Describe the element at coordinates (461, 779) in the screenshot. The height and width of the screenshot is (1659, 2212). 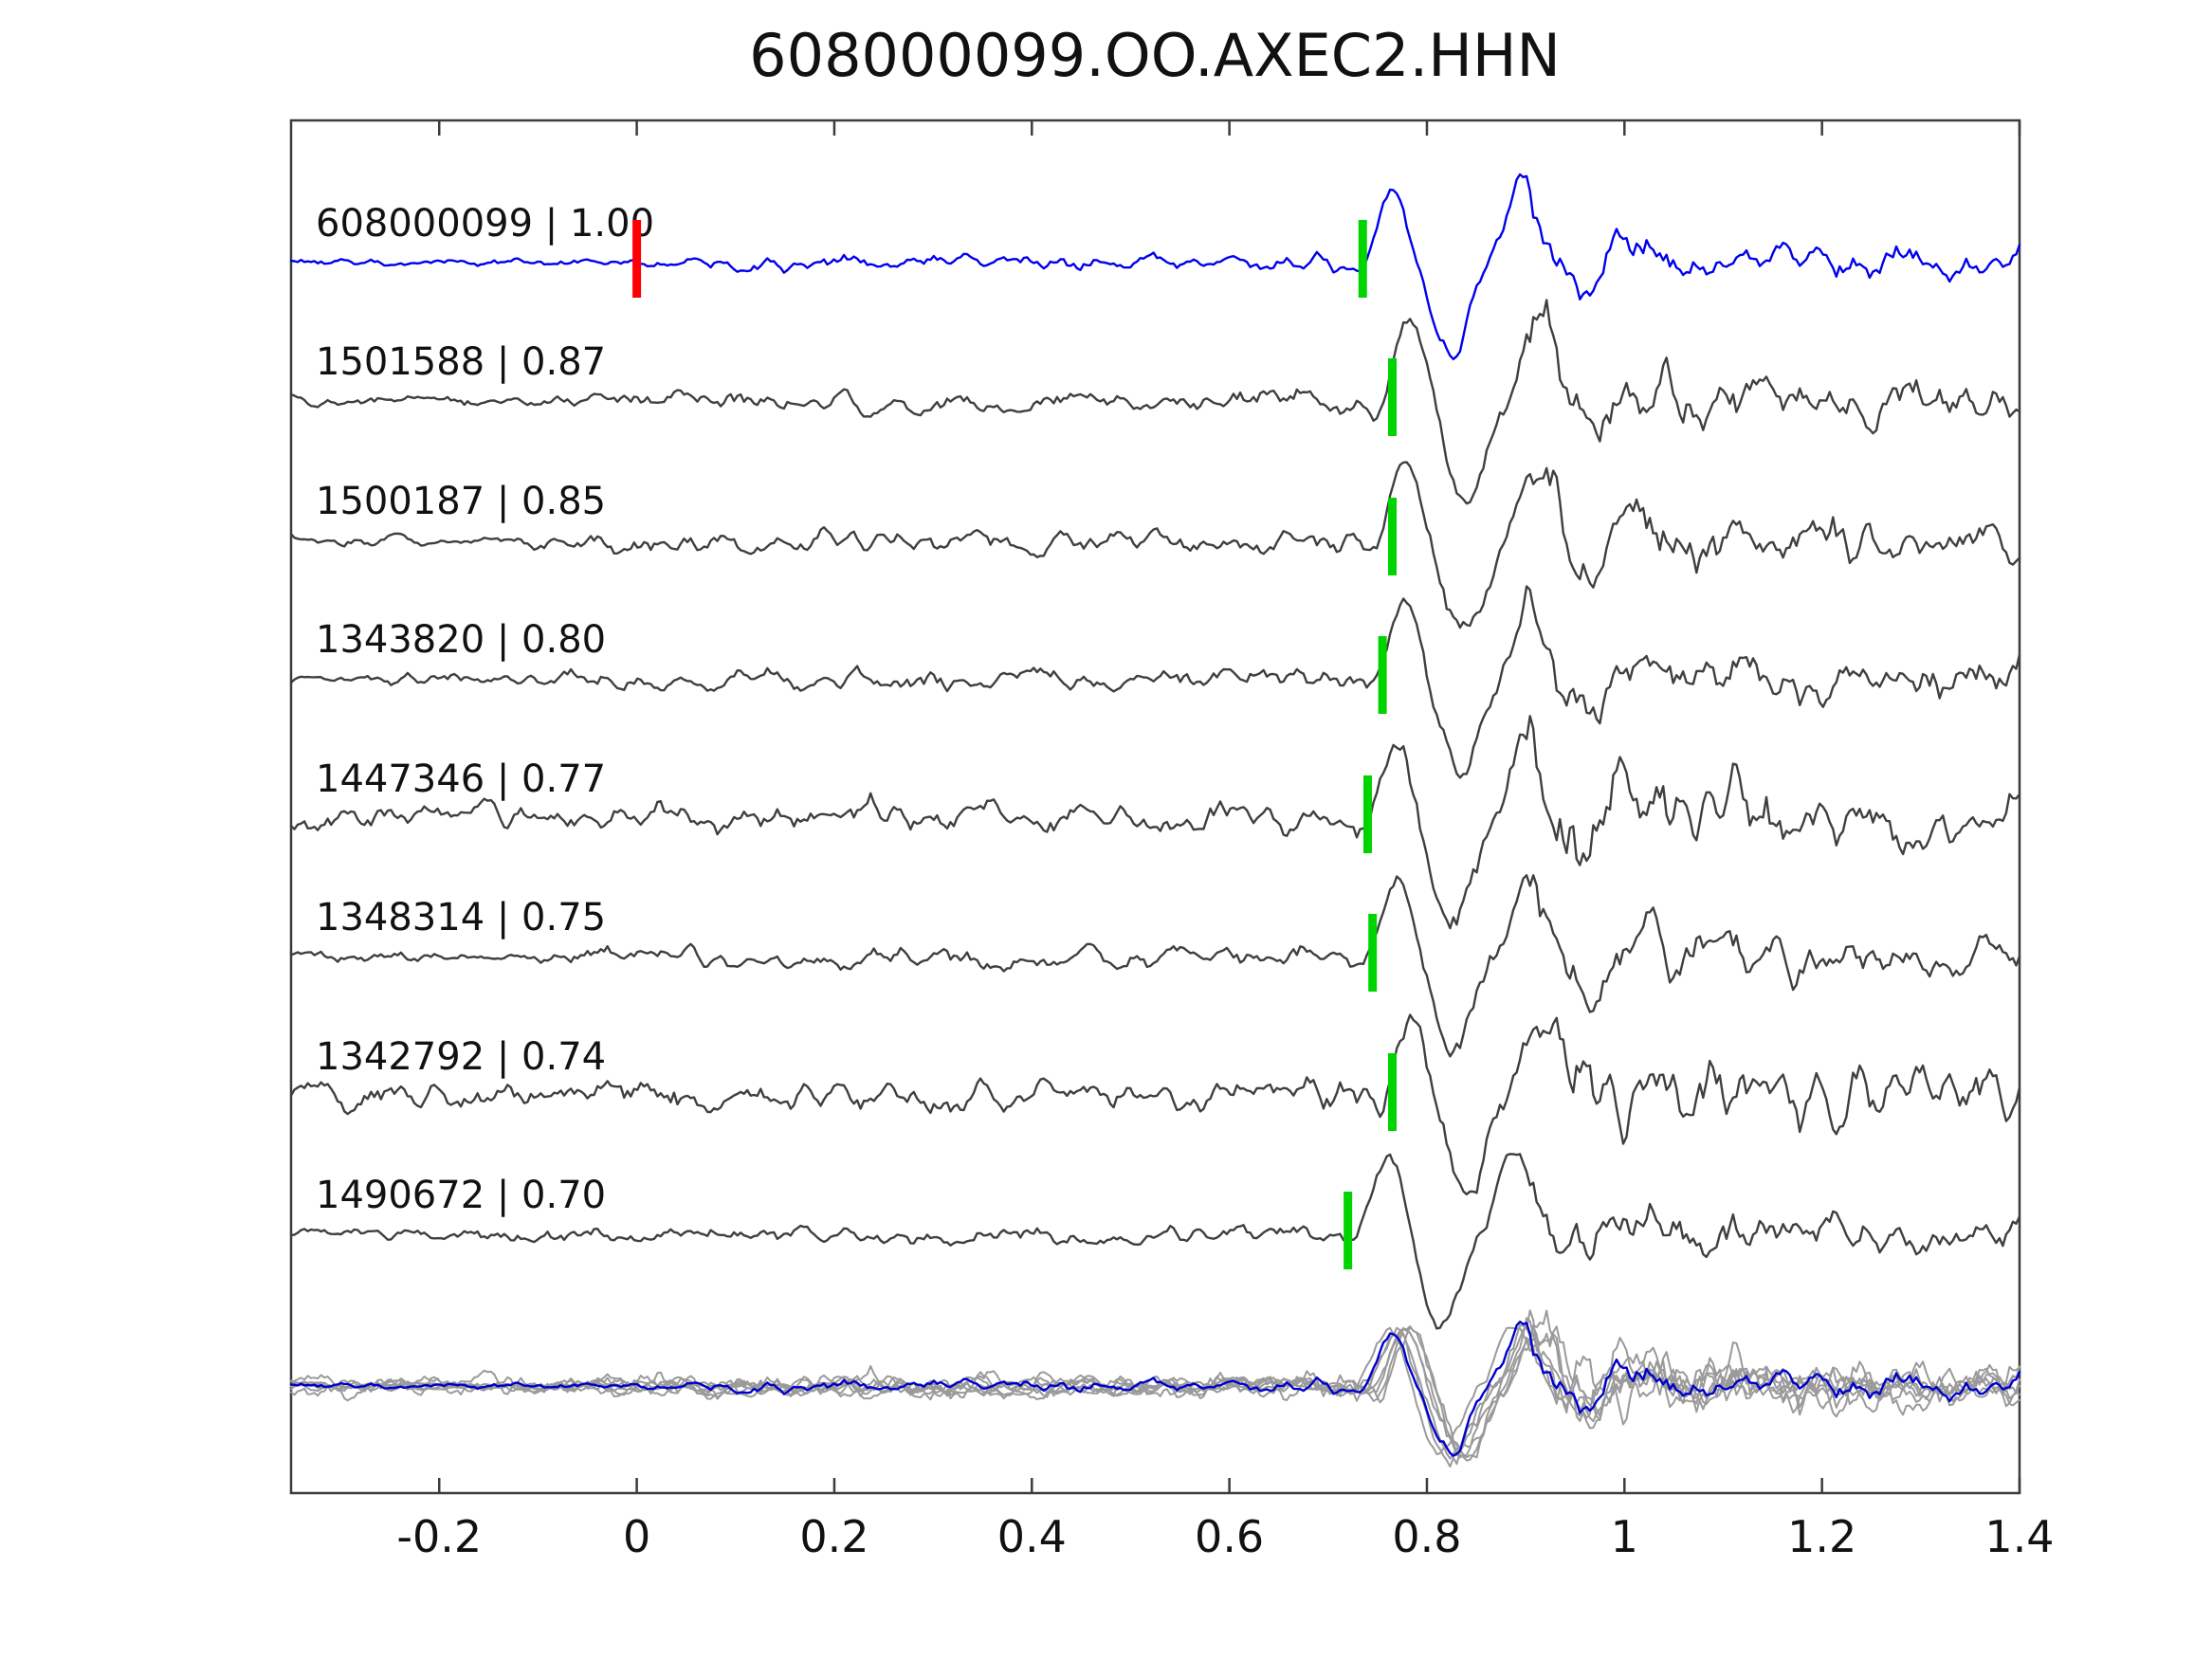
I see `trace-label-1447346: 1447346 | 0.77` at that location.